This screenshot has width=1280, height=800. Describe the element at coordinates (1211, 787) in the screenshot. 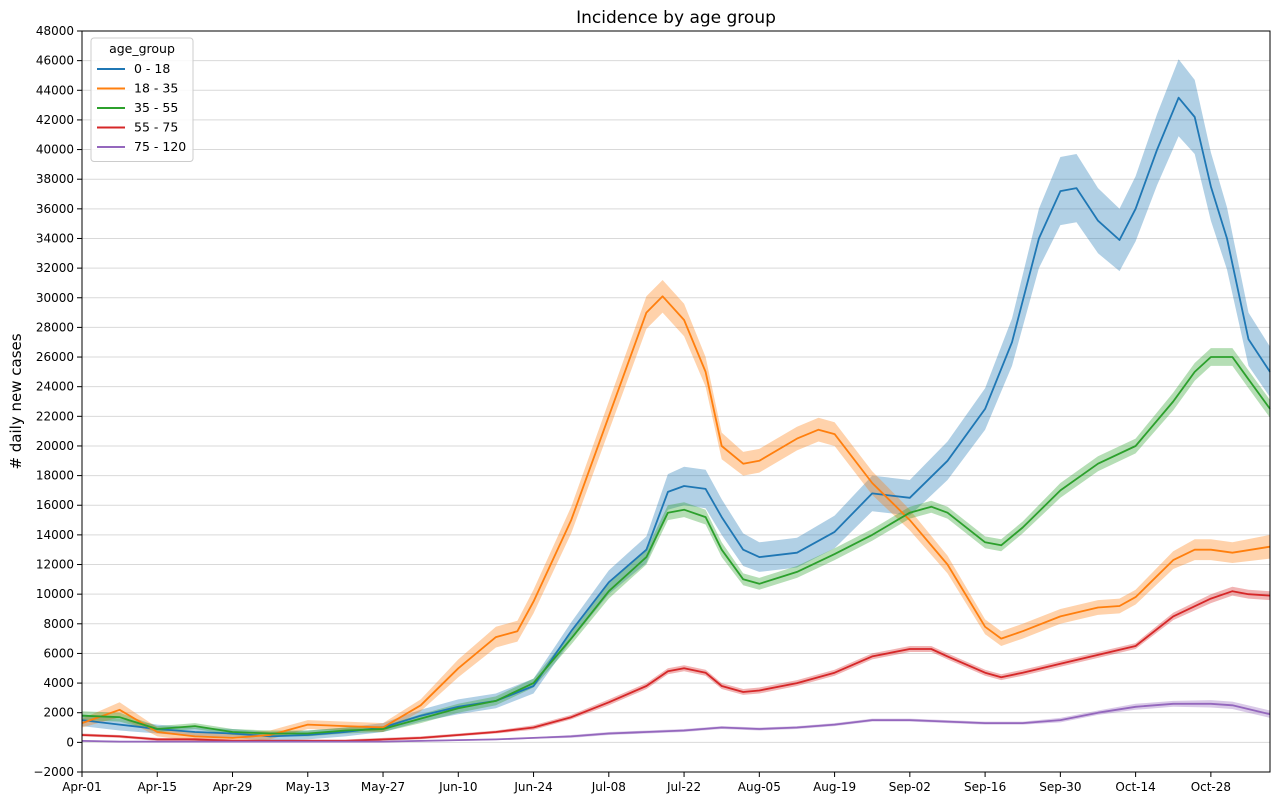

I see `x-tick-label: Oct-28` at that location.